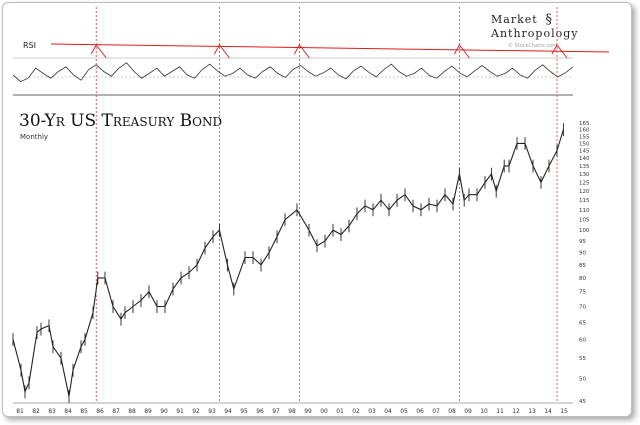  Describe the element at coordinates (516, 411) in the screenshot. I see `x-tick-label: 12` at that location.